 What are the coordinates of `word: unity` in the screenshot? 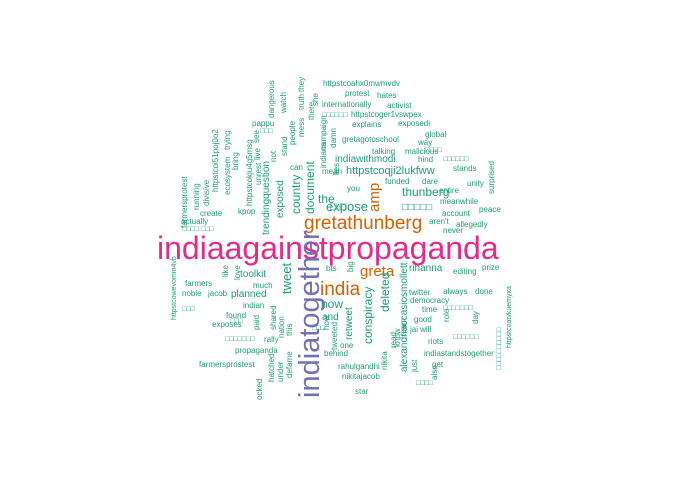 It's located at (475, 183).